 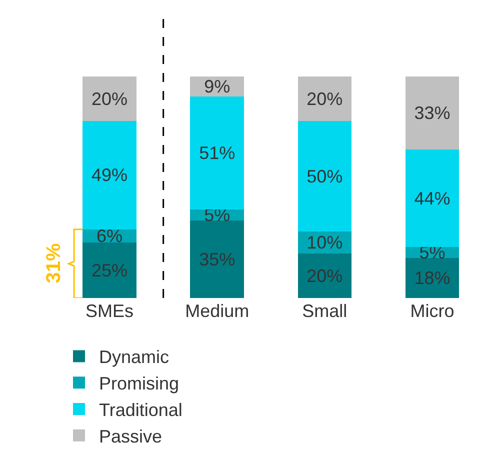 I want to click on data-label: 25%, so click(x=110, y=270).